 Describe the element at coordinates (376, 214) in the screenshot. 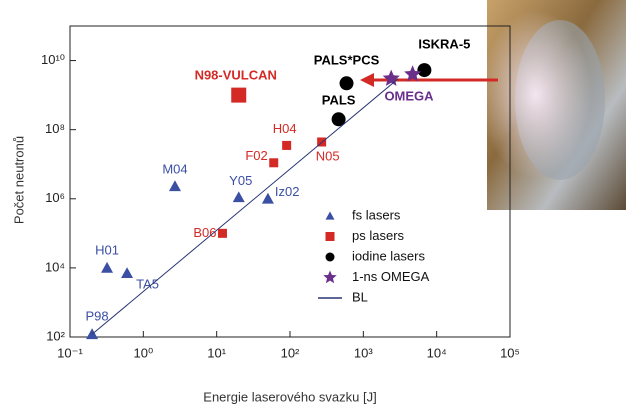

I see `legend-label: fs lasers` at that location.